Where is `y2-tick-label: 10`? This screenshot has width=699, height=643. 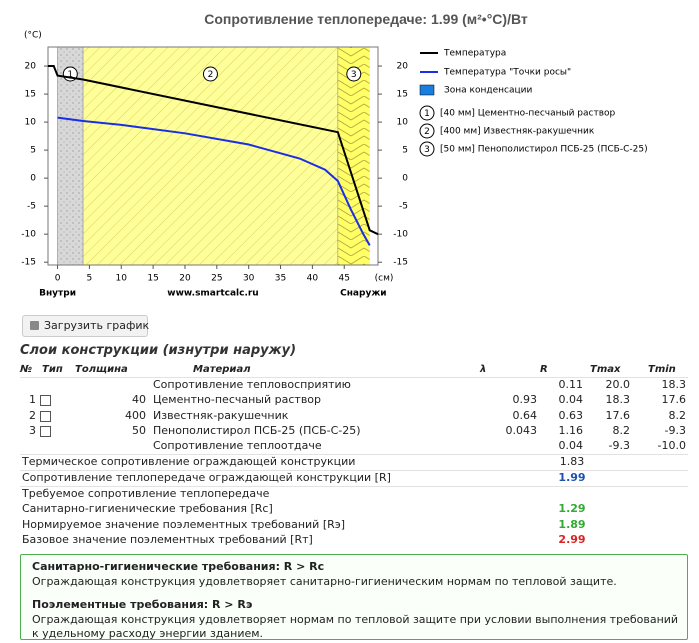 y2-tick-label: 10 is located at coordinates (403, 123).